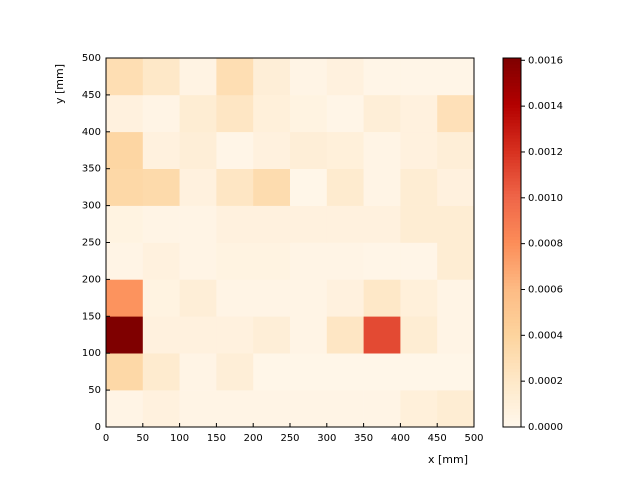 Image resolution: width=640 pixels, height=480 pixels. Describe the element at coordinates (289, 438) in the screenshot. I see `x-tick-label: 250` at that location.